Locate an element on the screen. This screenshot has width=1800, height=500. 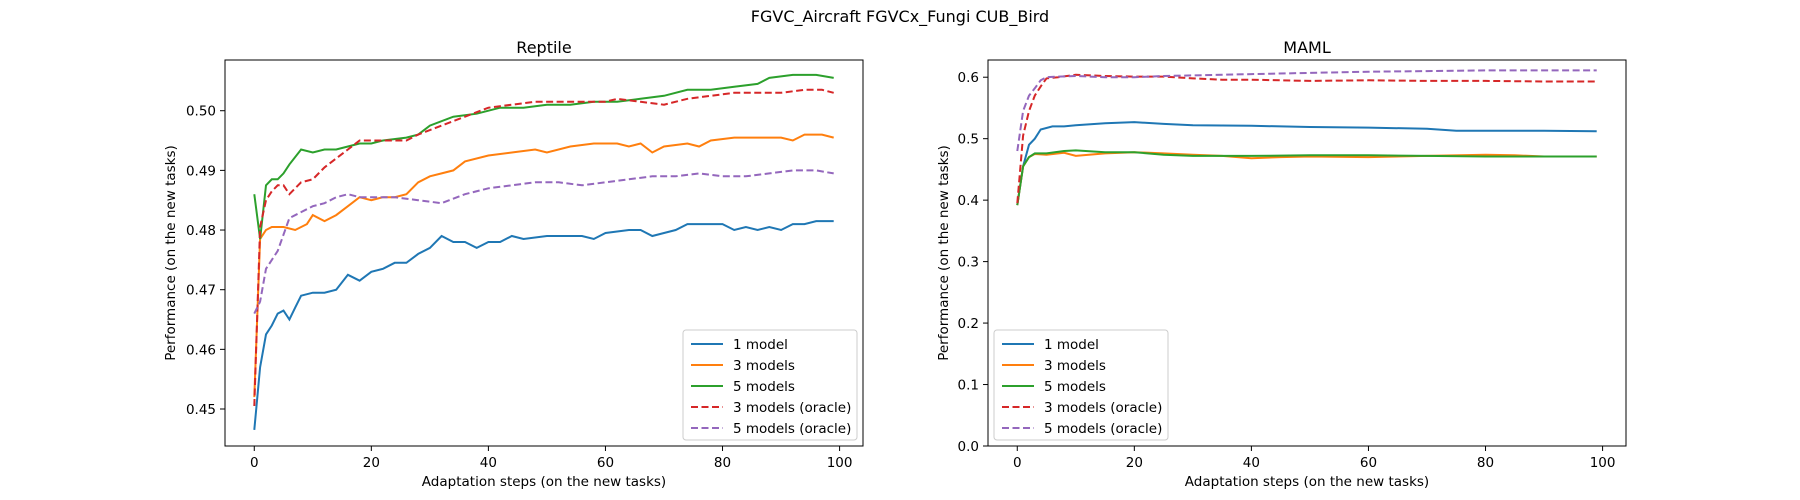
y-tick-label: 0.4 is located at coordinates (968, 201).